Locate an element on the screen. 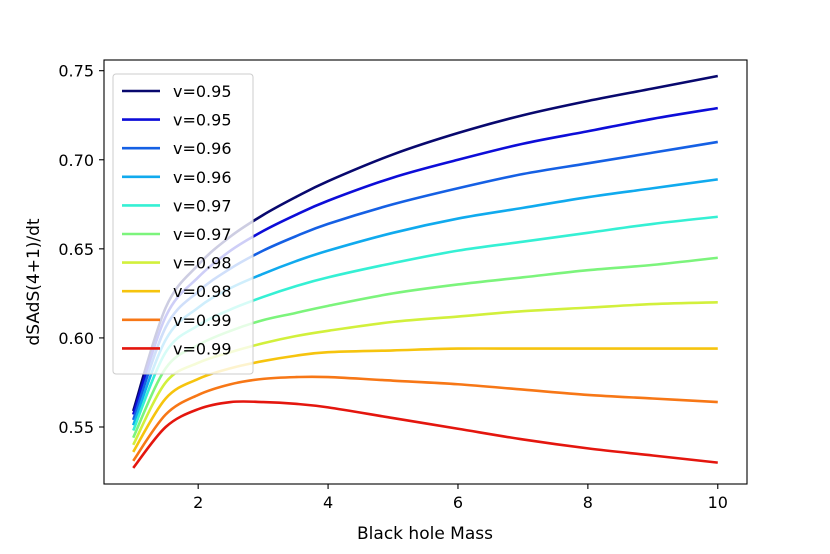 This screenshot has width=830, height=554. y-axis-label: dSAdS(4+1)/dt is located at coordinates (34, 281).